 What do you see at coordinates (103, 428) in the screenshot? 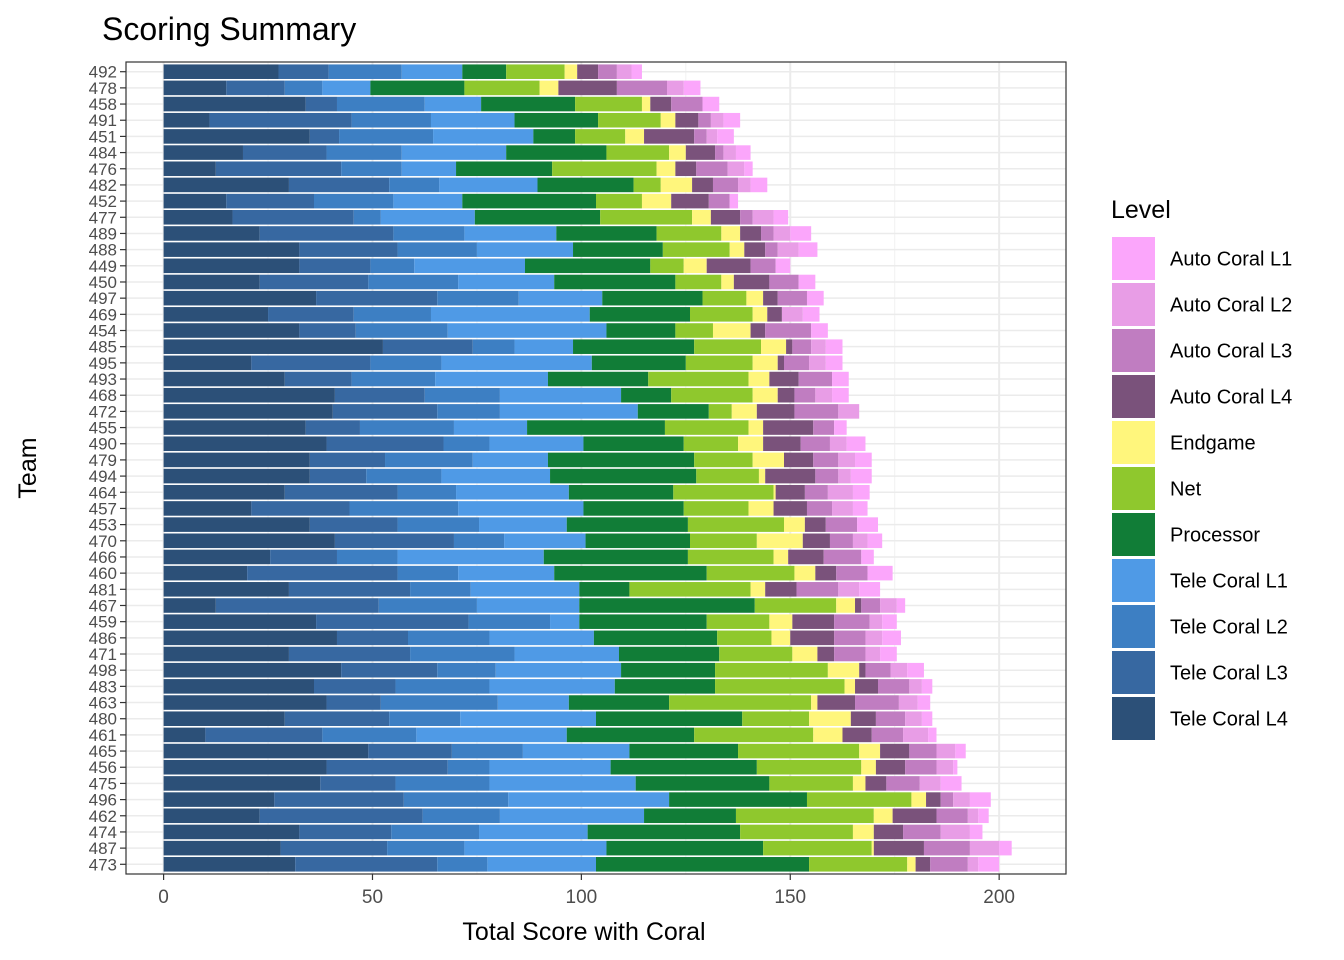
I see `team-label: 455` at bounding box center [103, 428].